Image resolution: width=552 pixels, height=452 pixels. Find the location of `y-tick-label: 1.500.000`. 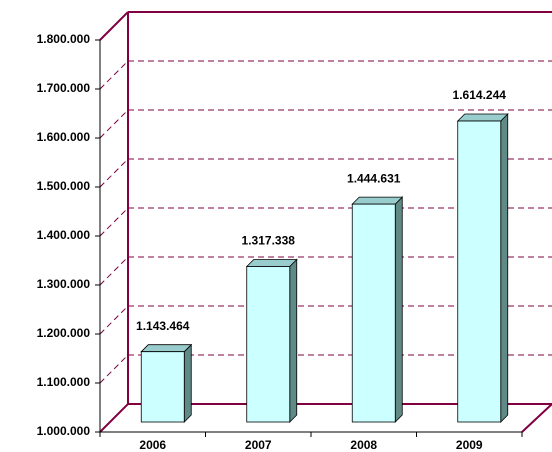

y-tick-label: 1.500.000 is located at coordinates (64, 186).